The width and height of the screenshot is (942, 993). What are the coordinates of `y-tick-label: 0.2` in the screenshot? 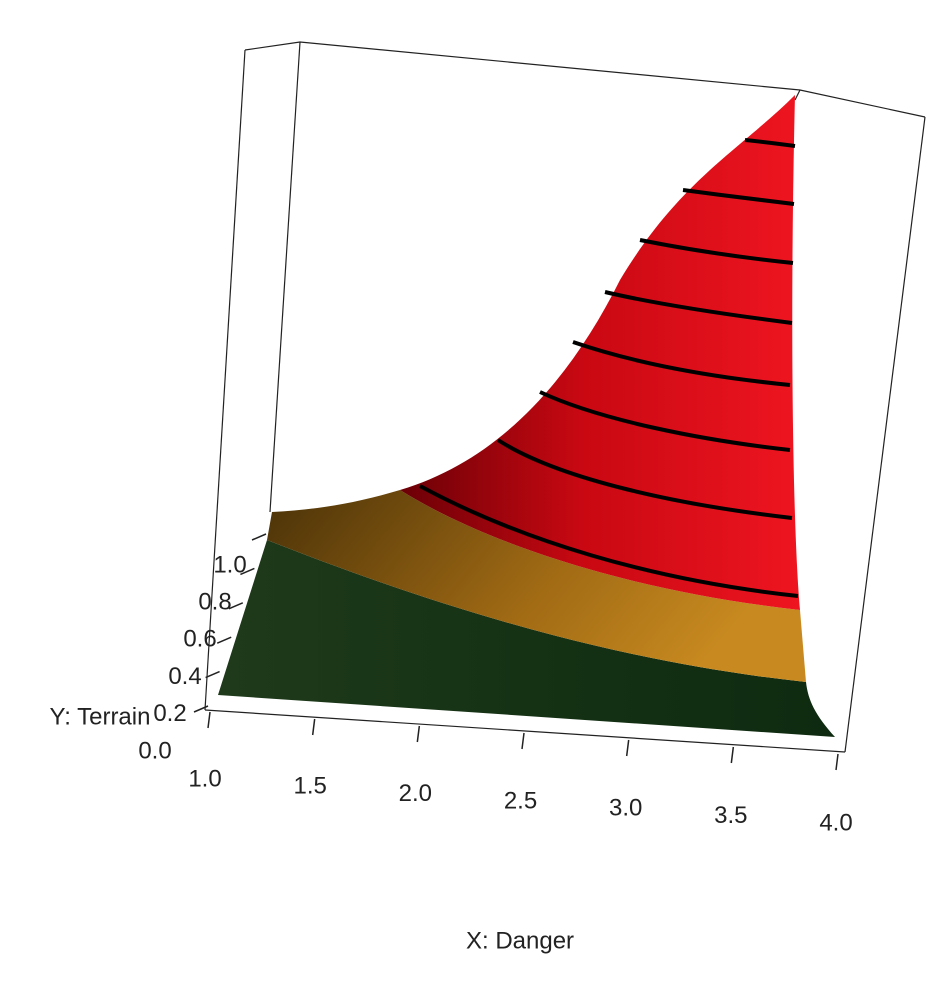 It's located at (169, 713).